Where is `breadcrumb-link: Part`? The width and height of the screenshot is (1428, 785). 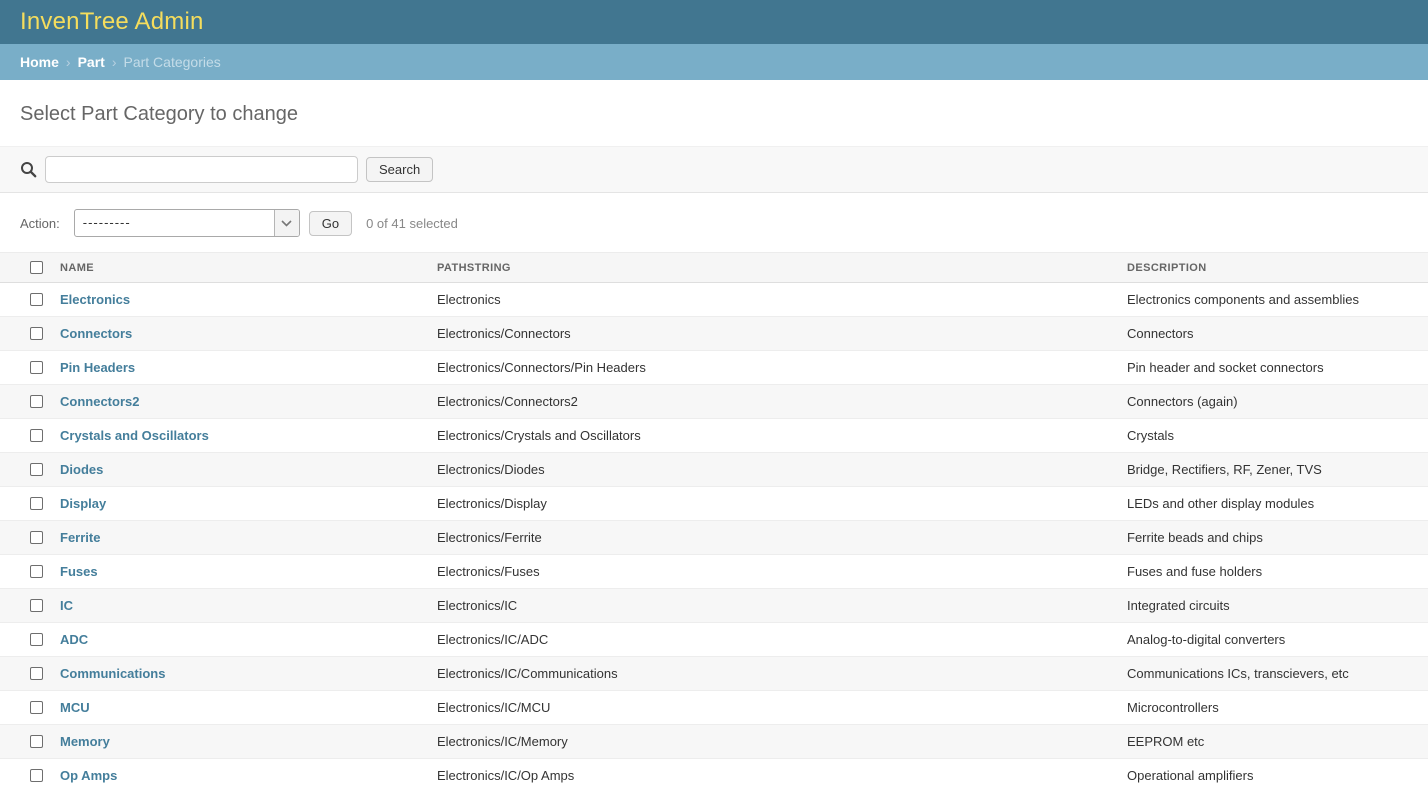
breadcrumb-link: Part is located at coordinates (91, 62).